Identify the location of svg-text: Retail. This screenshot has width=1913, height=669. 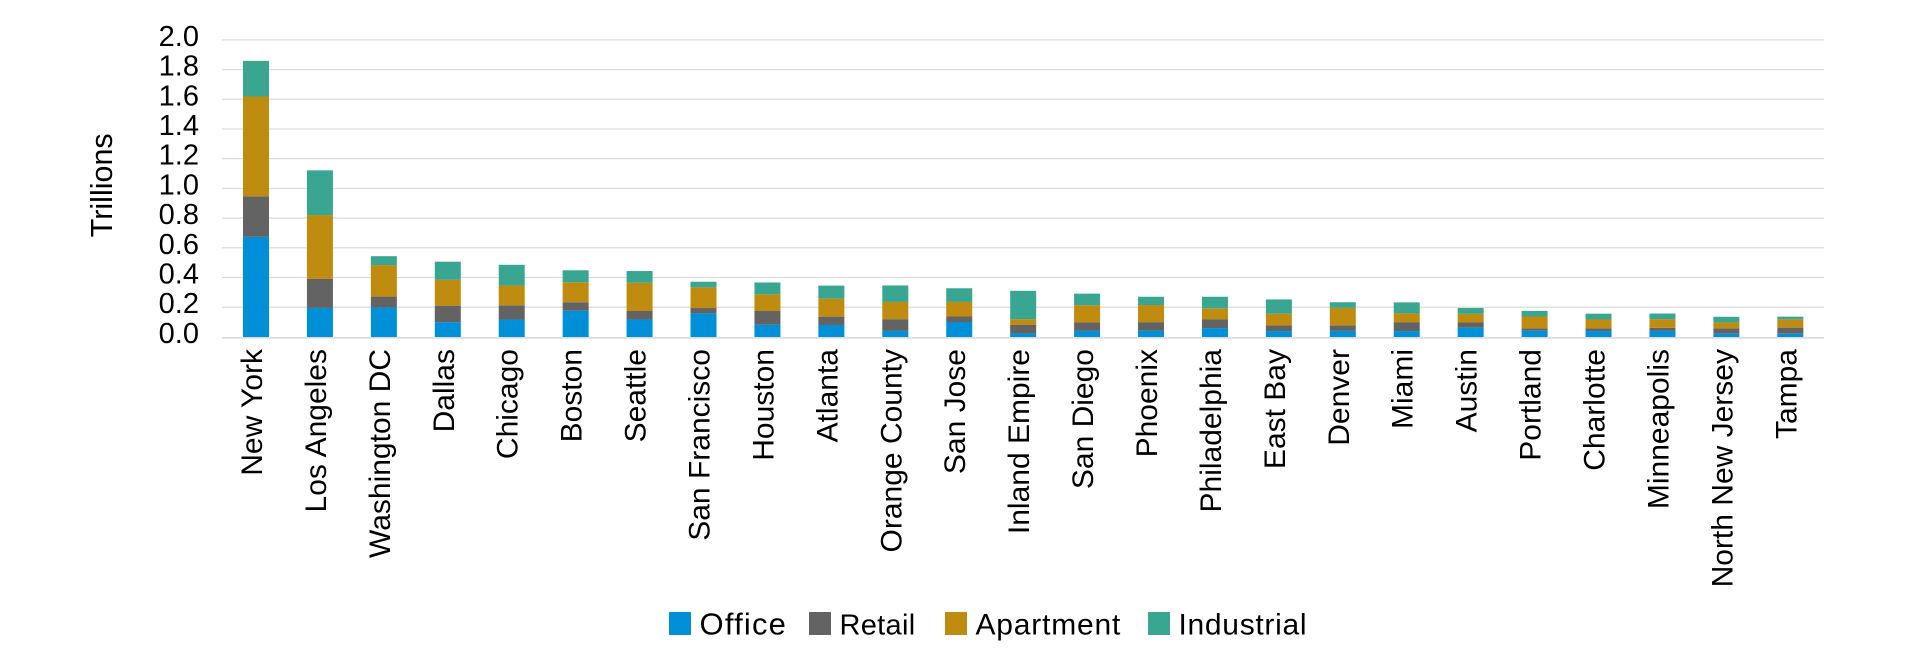
(878, 625).